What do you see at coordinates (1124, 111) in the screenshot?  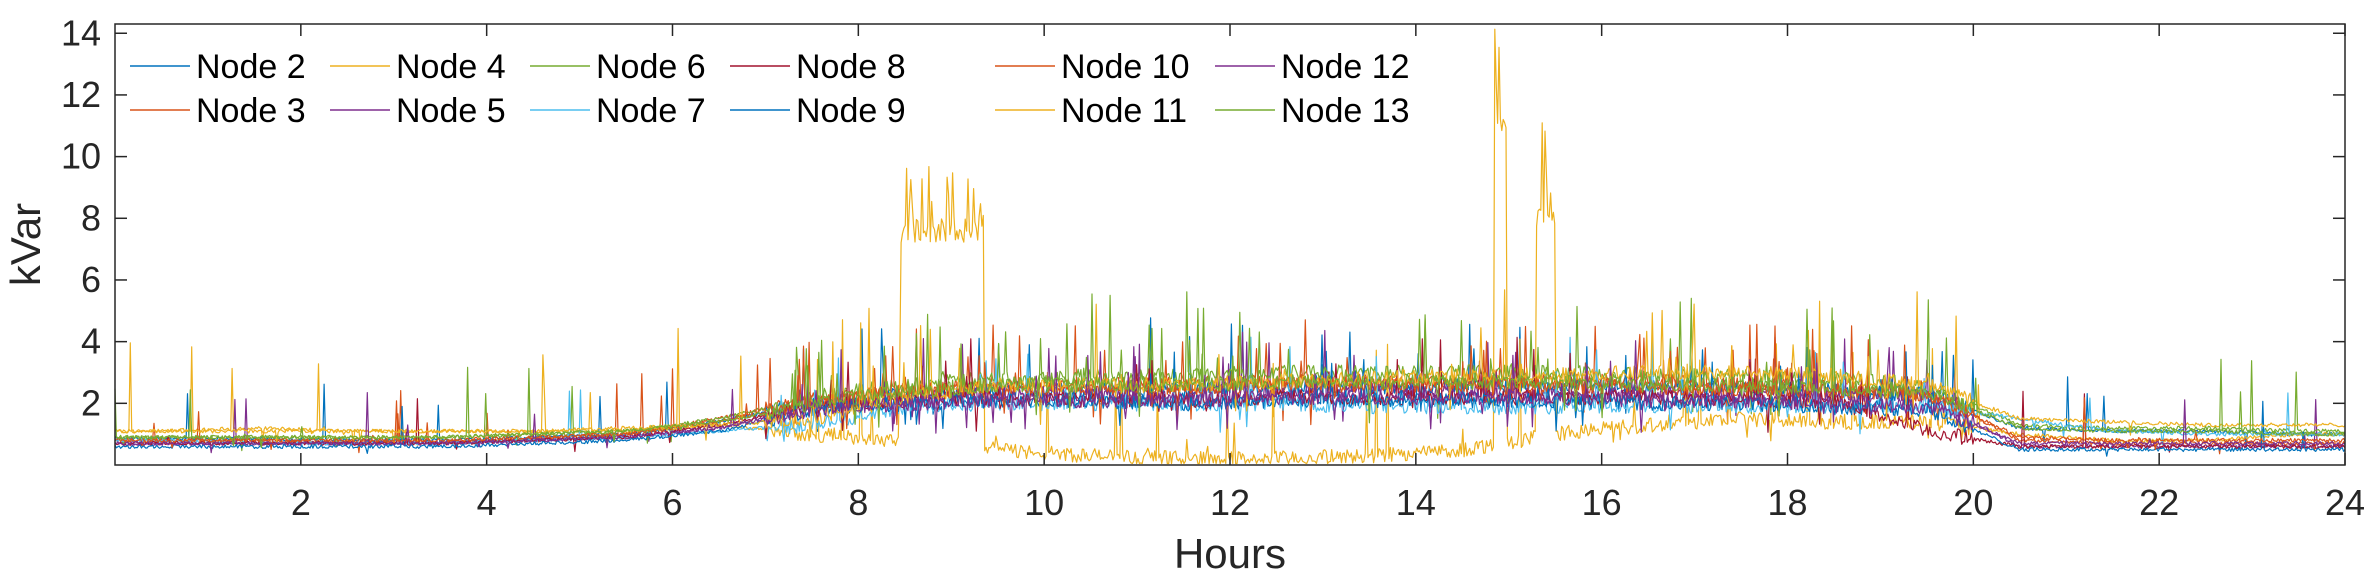 I see `legend-label: Node 11` at bounding box center [1124, 111].